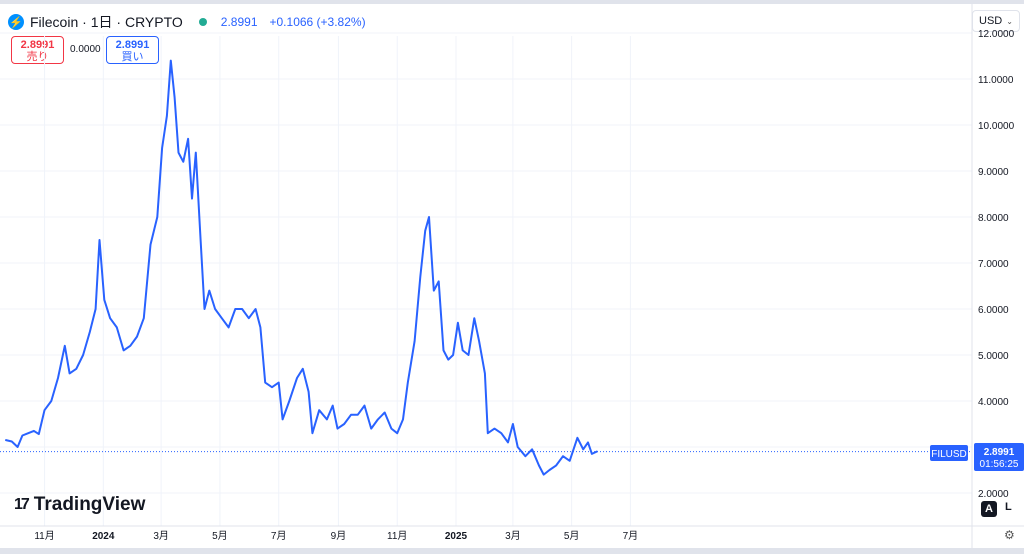  I want to click on y-tick-label: 8.0000, so click(993, 218).